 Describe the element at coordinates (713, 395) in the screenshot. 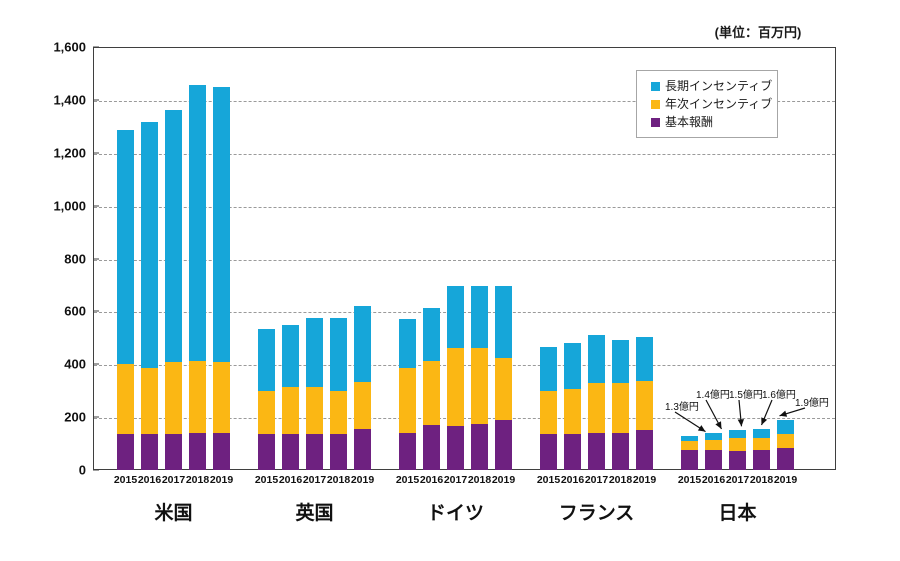

I see `annotation-label-2016: 1.4億円` at that location.